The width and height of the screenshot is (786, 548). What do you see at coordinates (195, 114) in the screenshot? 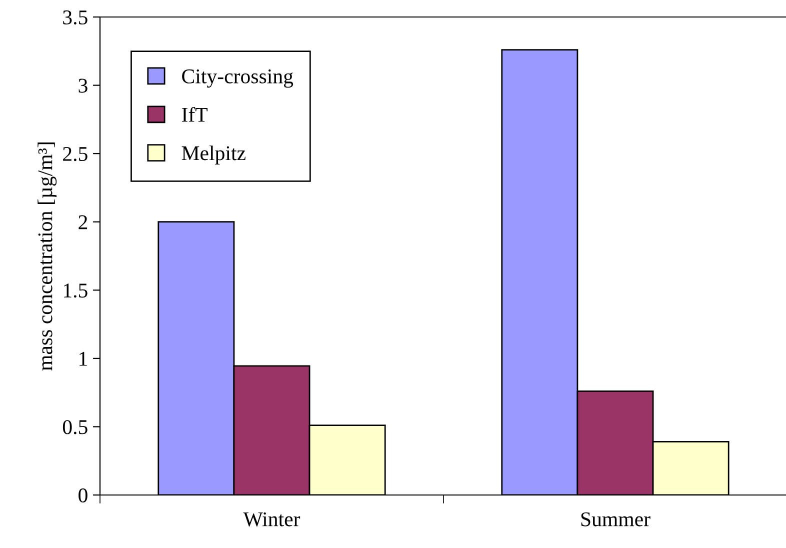
I see `legend-label: IfT` at bounding box center [195, 114].